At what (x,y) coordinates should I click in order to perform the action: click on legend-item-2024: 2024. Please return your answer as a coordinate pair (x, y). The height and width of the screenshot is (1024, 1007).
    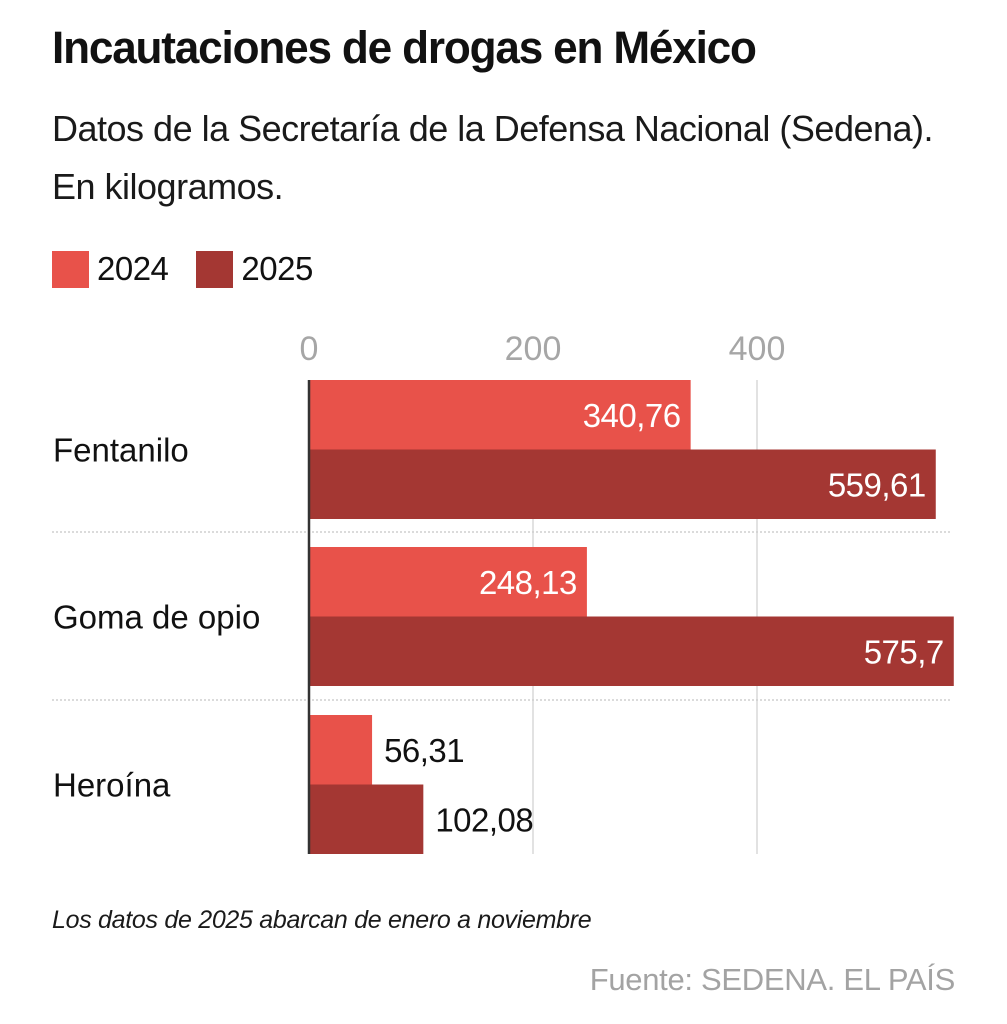
    Looking at the image, I should click on (110, 269).